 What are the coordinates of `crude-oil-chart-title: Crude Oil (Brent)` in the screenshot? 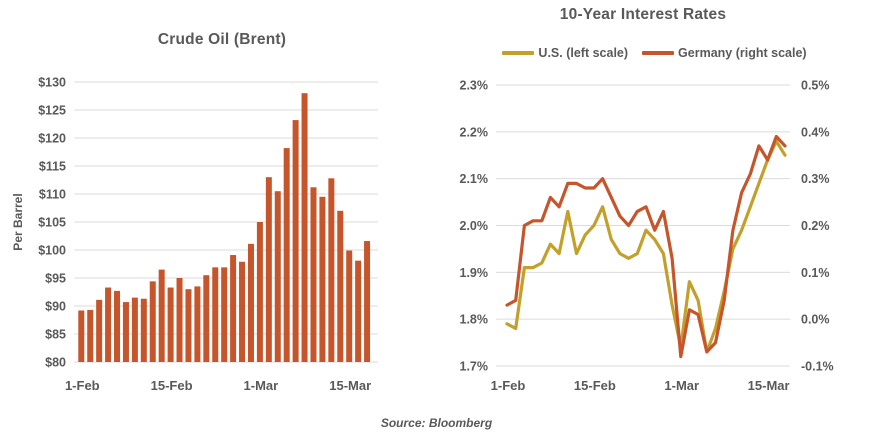 It's located at (222, 39).